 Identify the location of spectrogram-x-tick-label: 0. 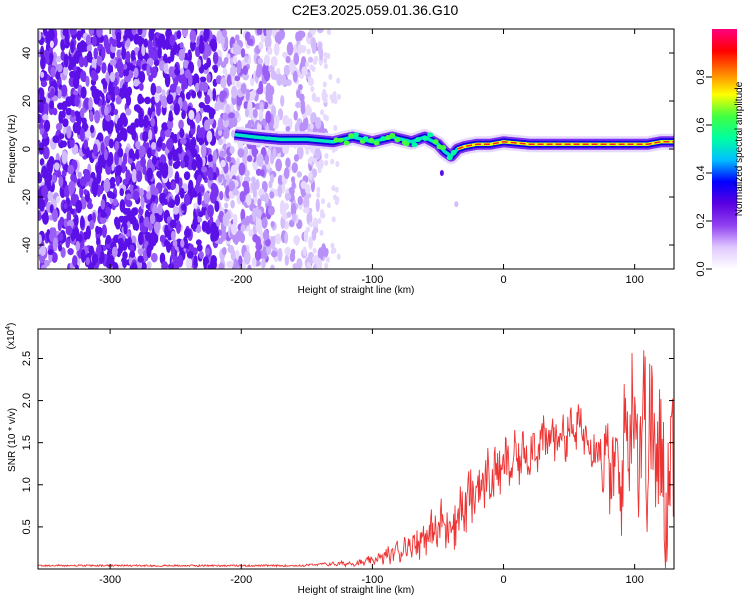
(503, 280).